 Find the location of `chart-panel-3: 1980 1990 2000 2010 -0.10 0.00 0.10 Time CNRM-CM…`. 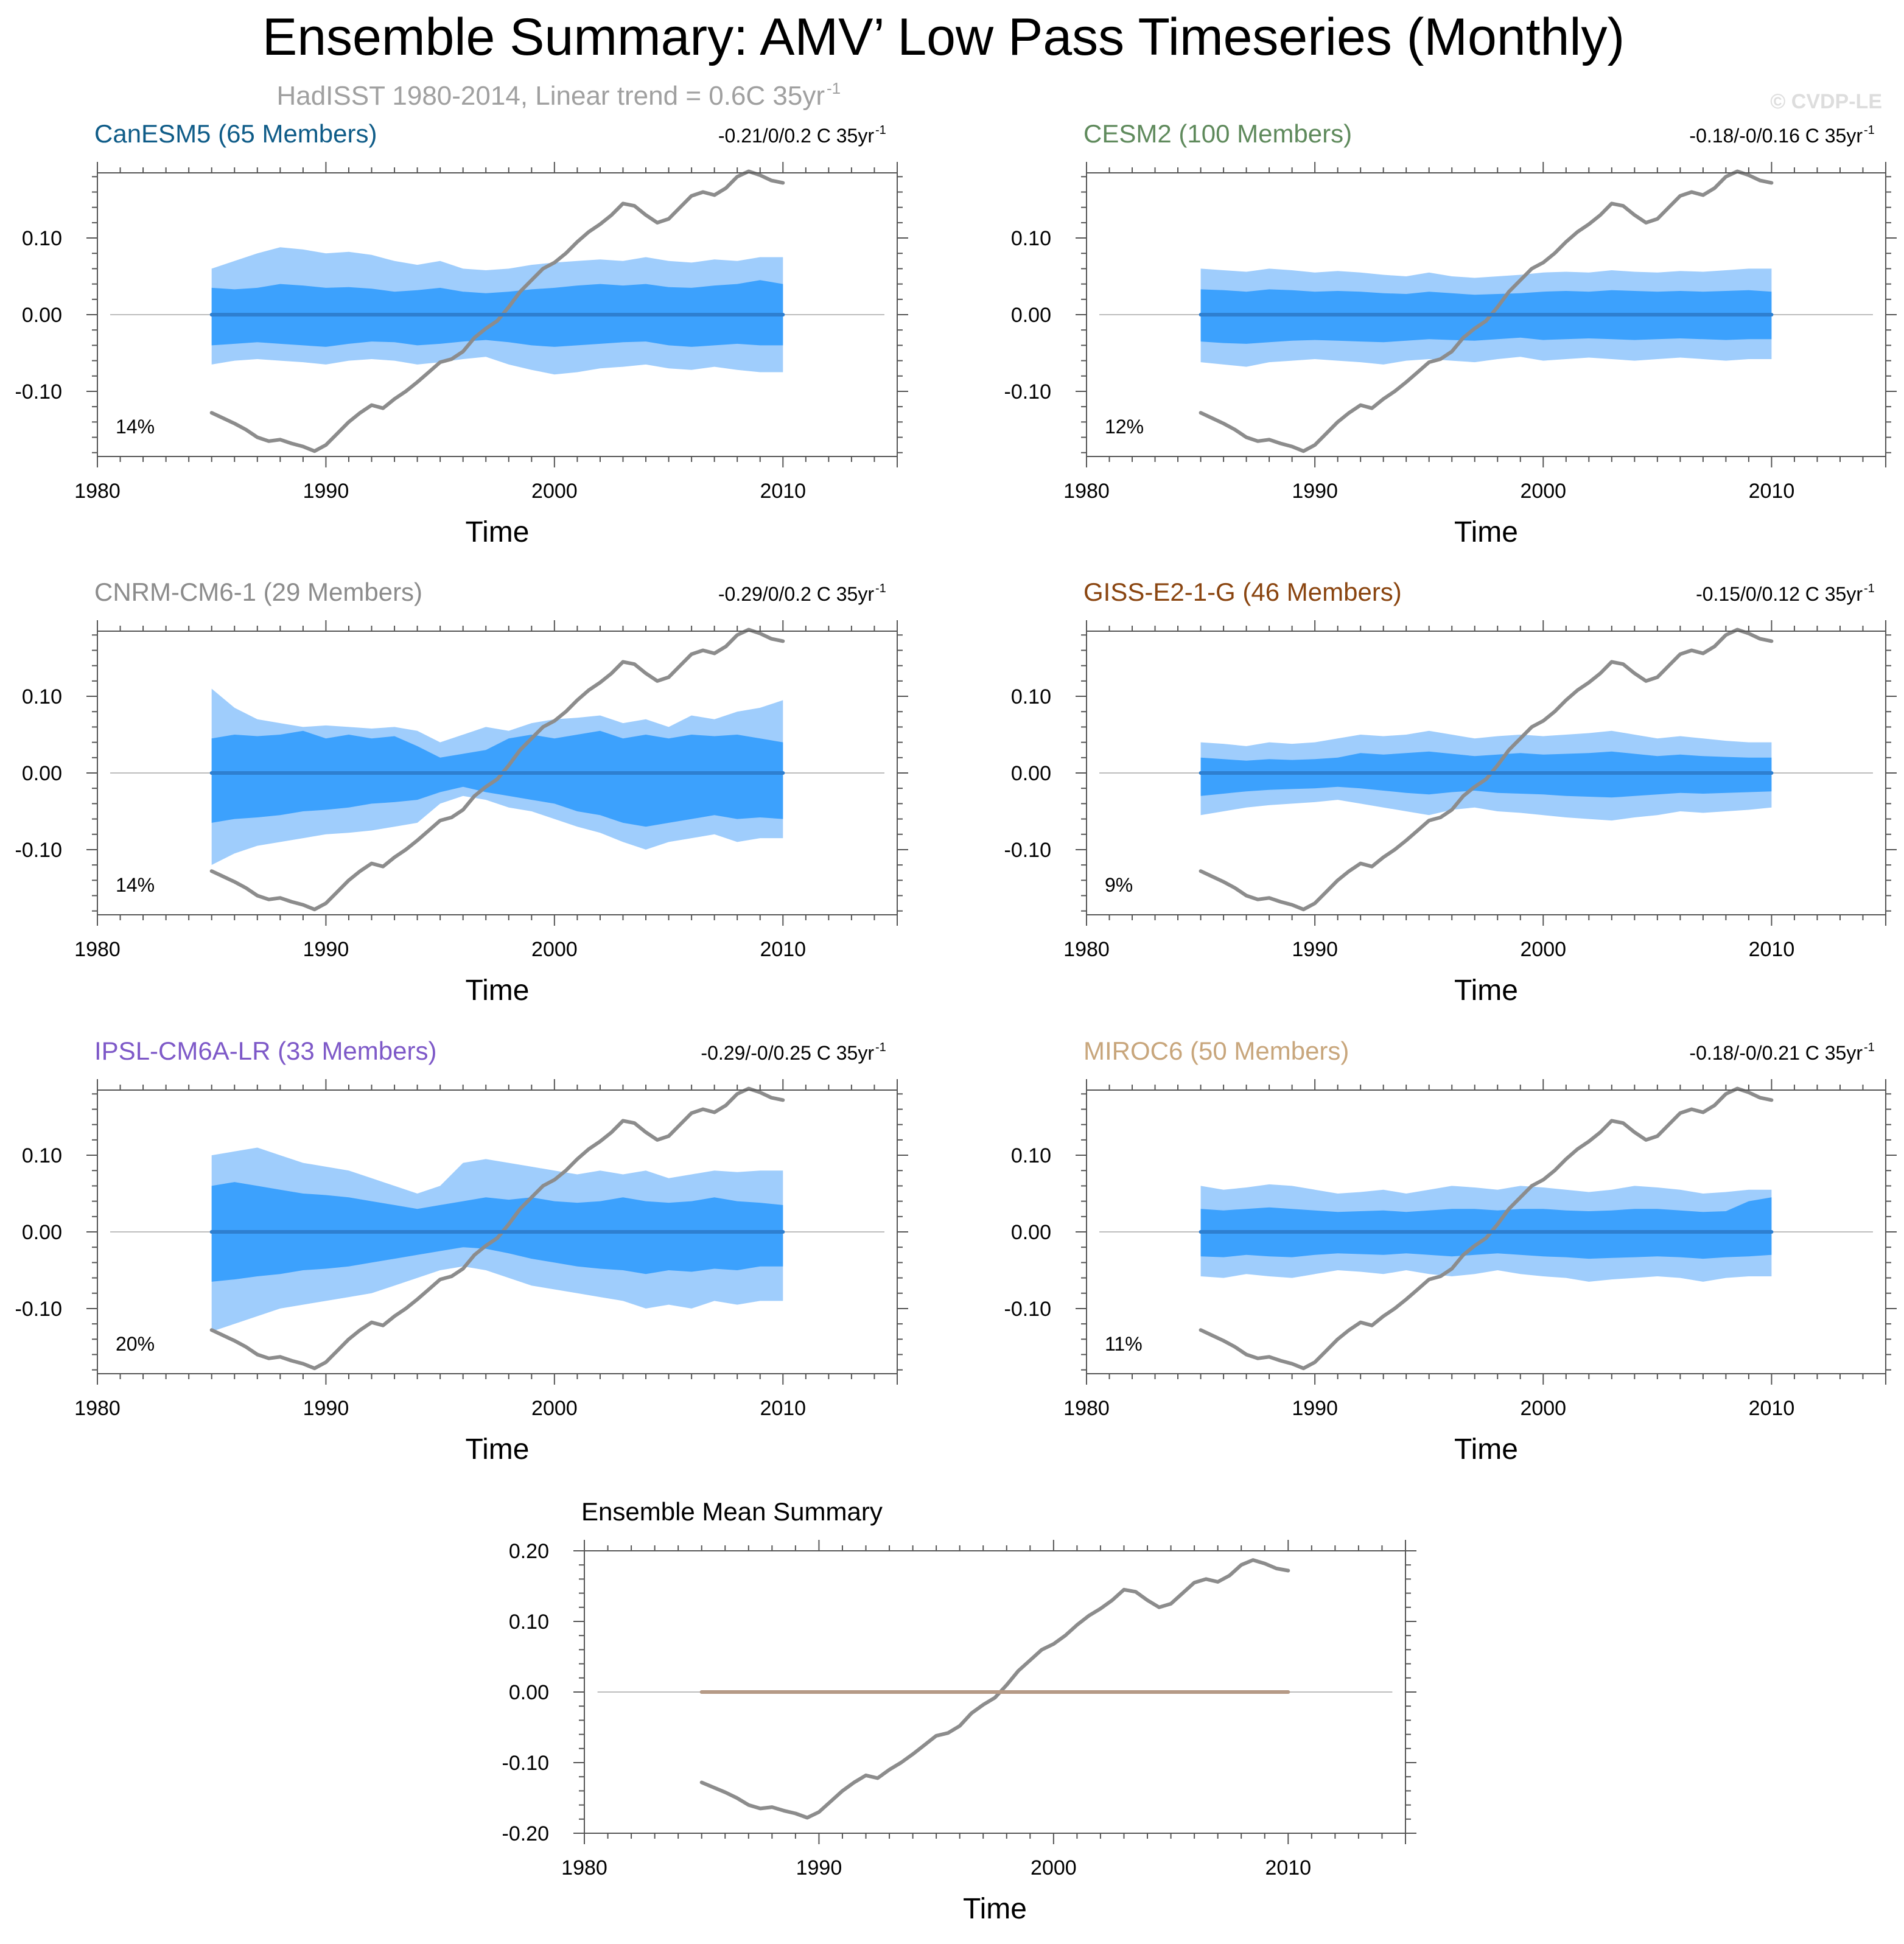

chart-panel-3: 1980 1990 2000 2010 -0.10 0.00 0.10 Time CNRM-CM… is located at coordinates (462, 792).